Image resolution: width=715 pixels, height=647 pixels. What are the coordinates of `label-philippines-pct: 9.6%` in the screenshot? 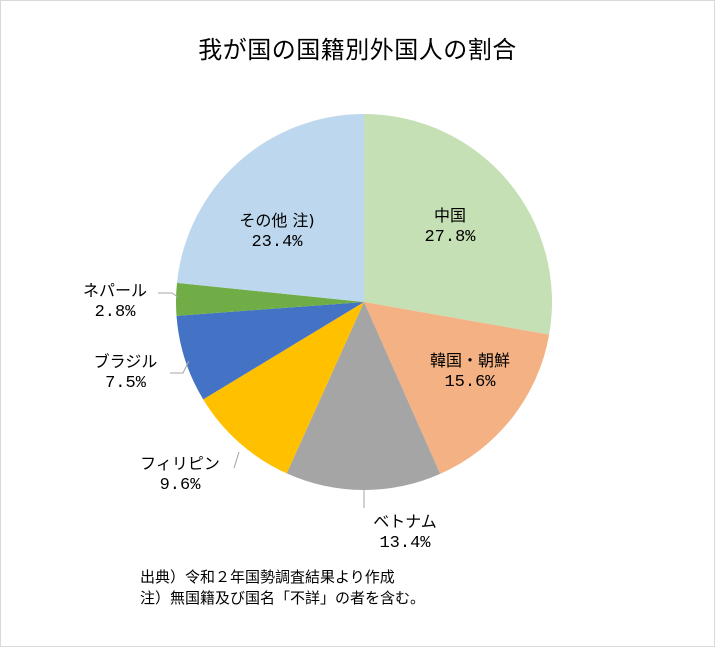 It's located at (180, 485).